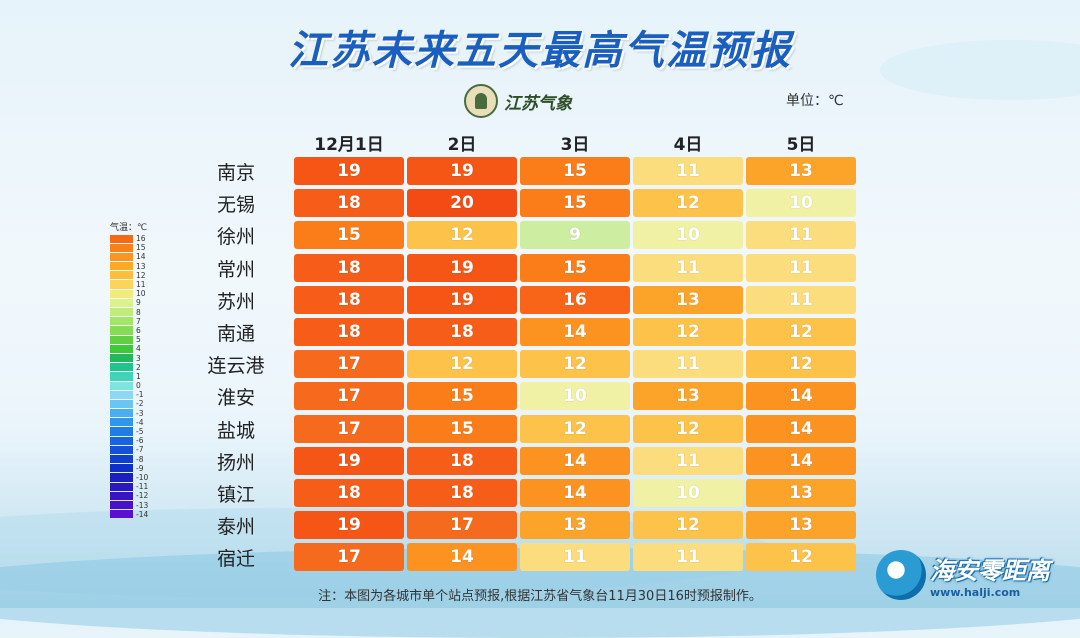  What do you see at coordinates (138, 340) in the screenshot?
I see `legend-label: 5` at bounding box center [138, 340].